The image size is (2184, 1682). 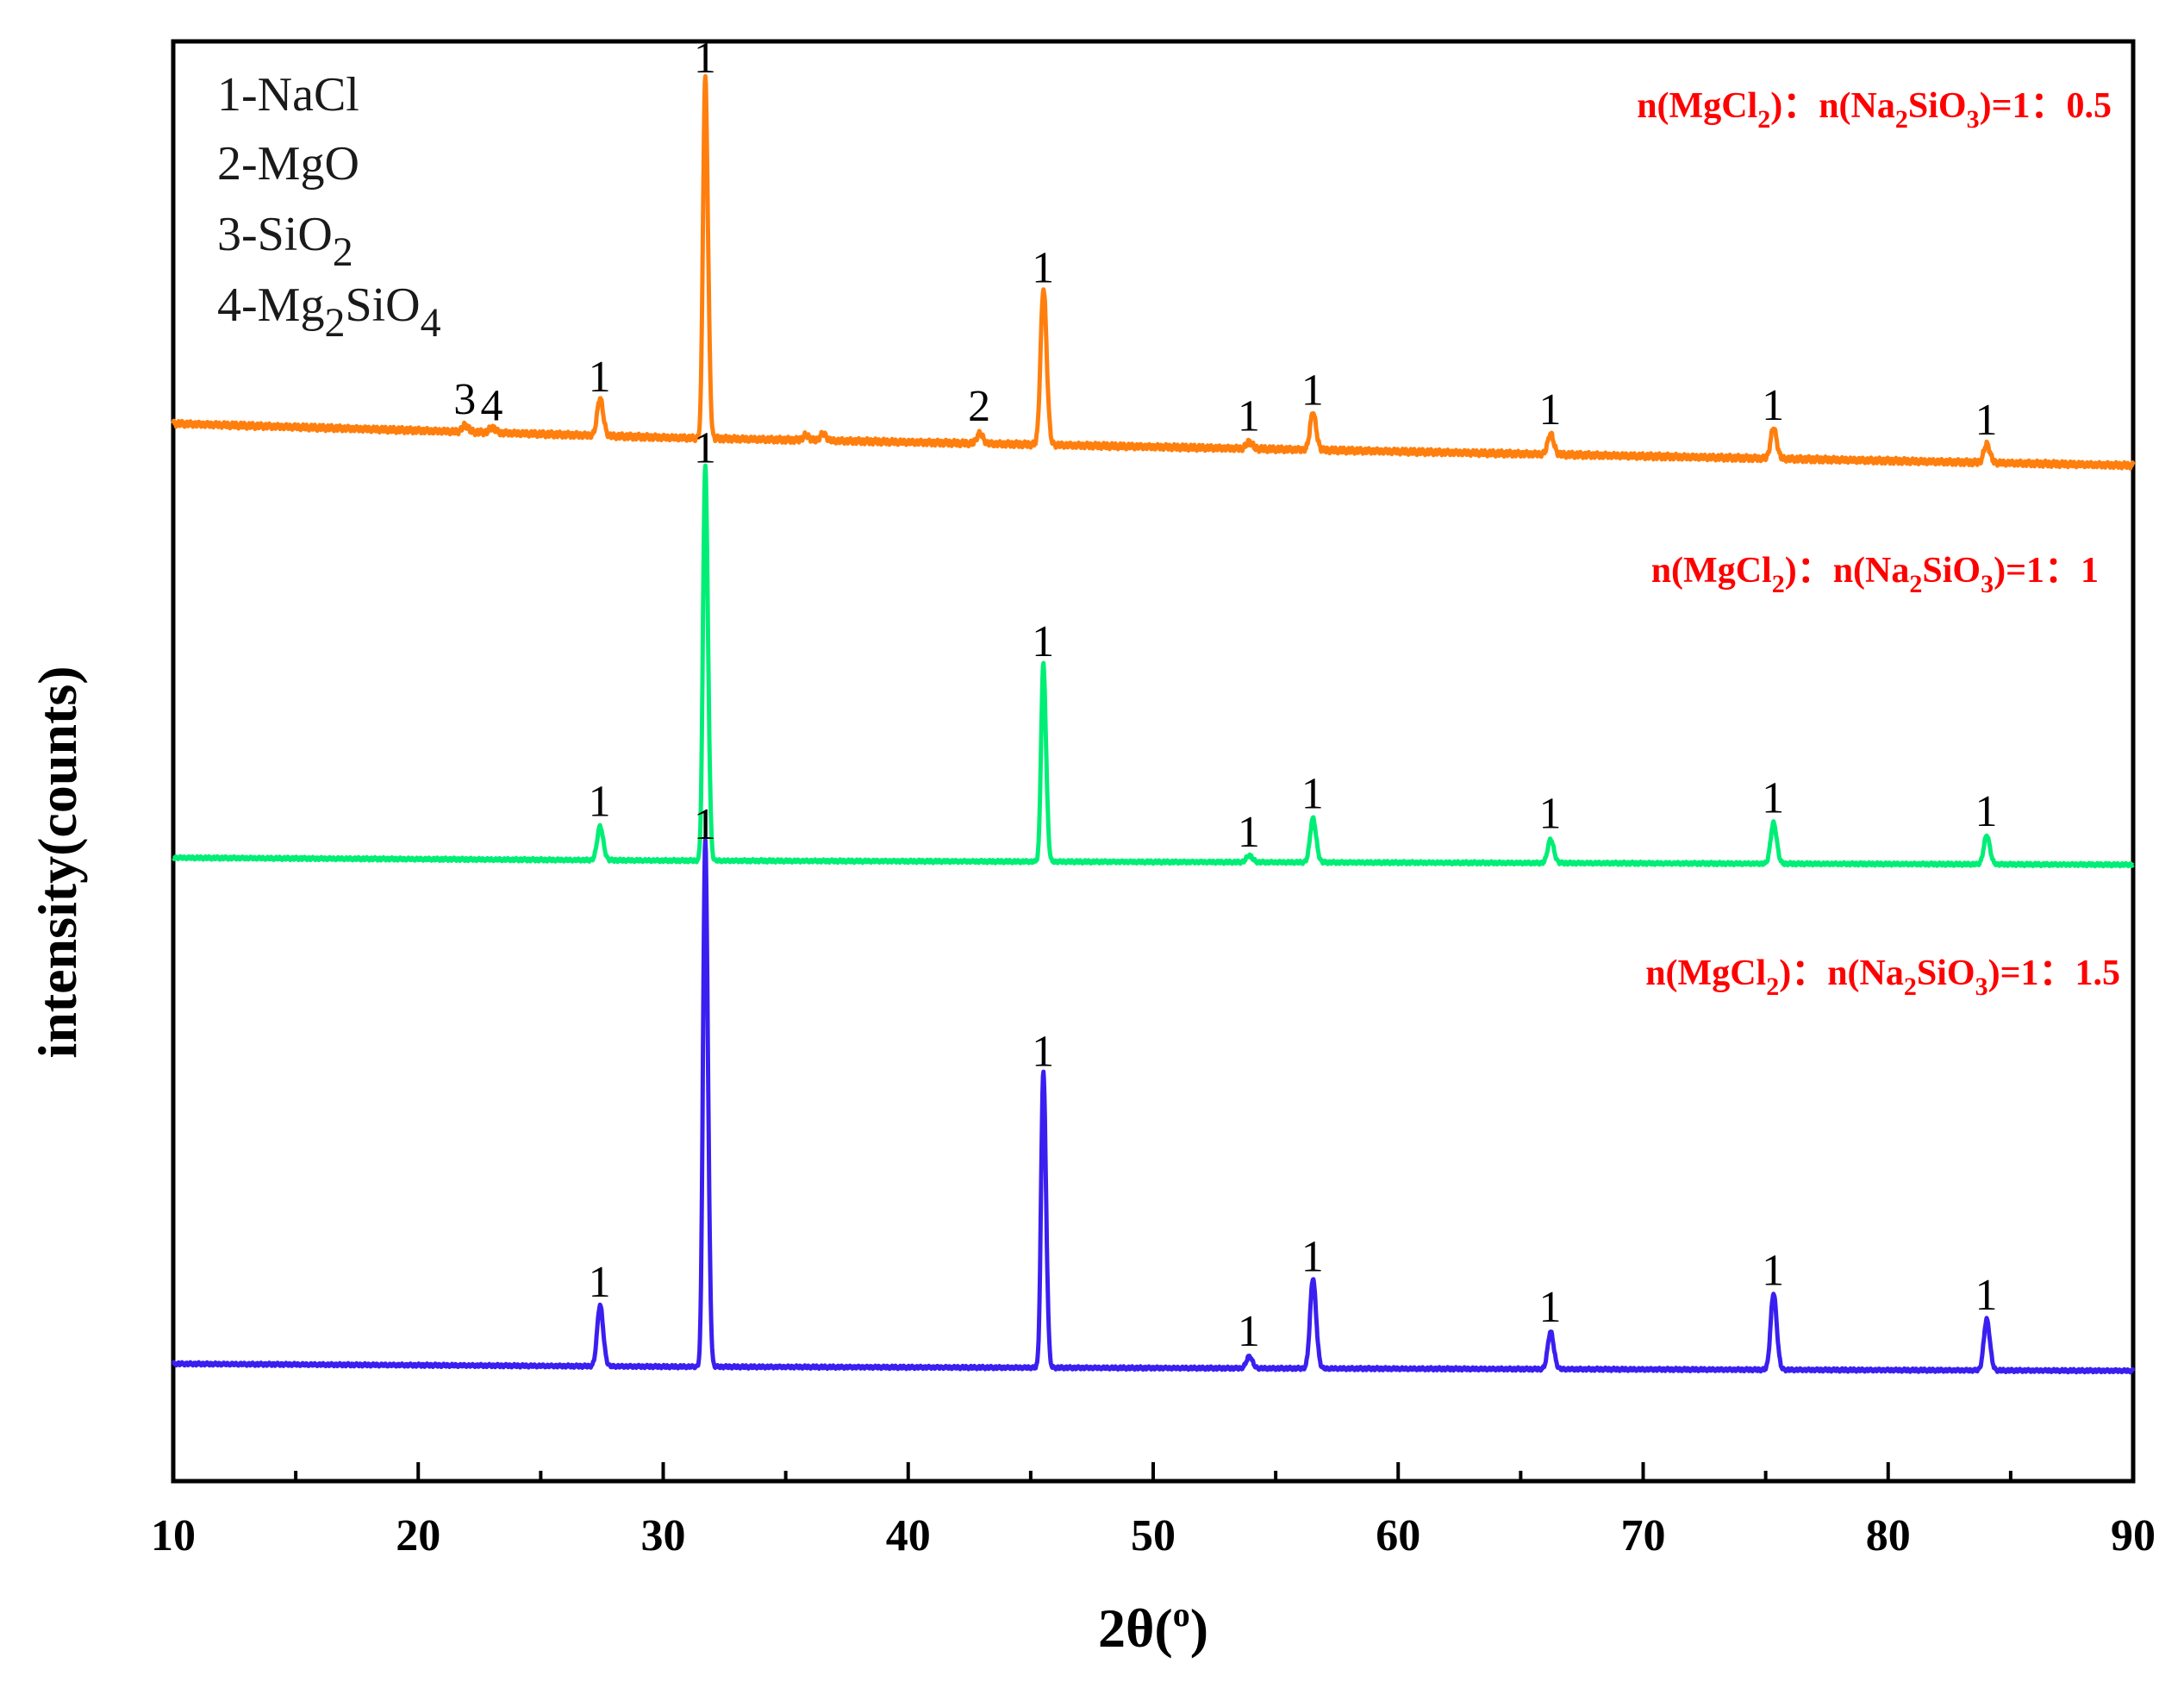 I want to click on peak-label-s3-4: 1, so click(x=1313, y=1257).